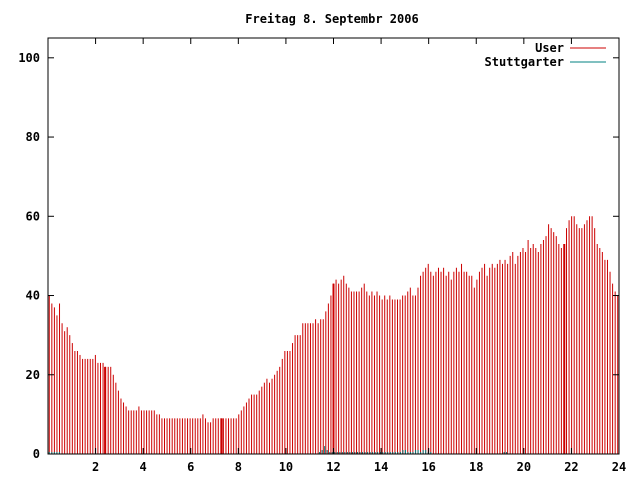 The width and height of the screenshot is (640, 480). I want to click on legend: User Stuttgarter, so click(545, 55).